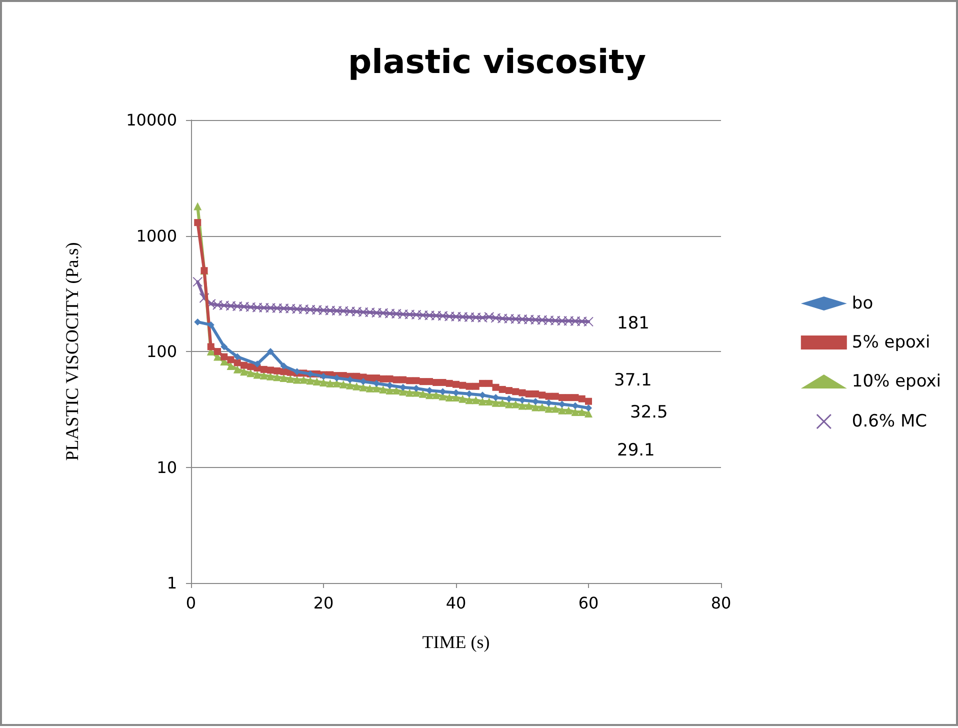 The image size is (958, 728). Describe the element at coordinates (166, 467) in the screenshot. I see `y-tick-label: 10` at that location.